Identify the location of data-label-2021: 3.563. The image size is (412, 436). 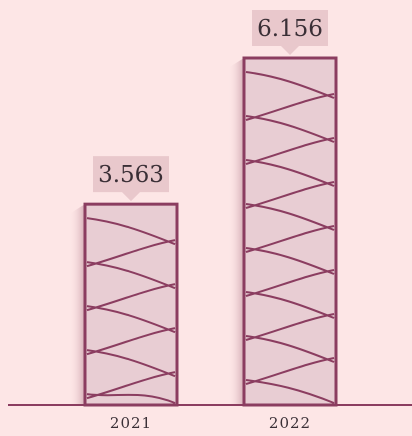
(131, 175).